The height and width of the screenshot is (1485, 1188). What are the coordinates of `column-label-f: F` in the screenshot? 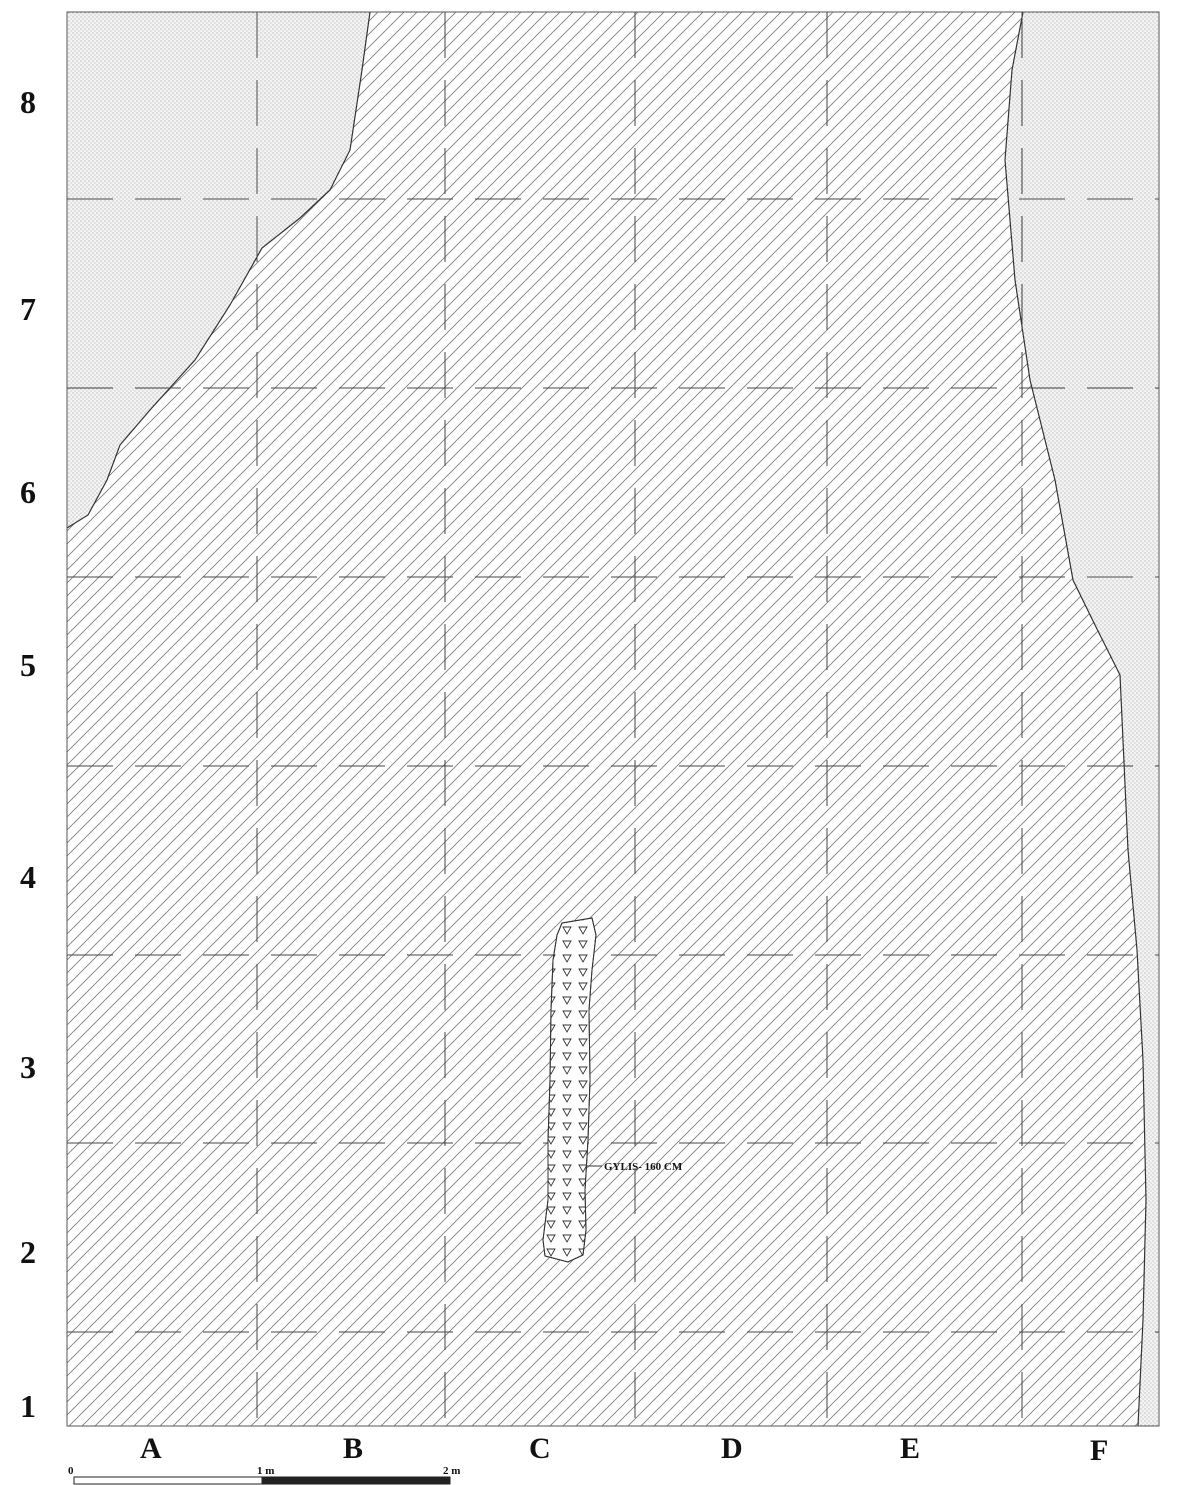 It's located at (1099, 1450).